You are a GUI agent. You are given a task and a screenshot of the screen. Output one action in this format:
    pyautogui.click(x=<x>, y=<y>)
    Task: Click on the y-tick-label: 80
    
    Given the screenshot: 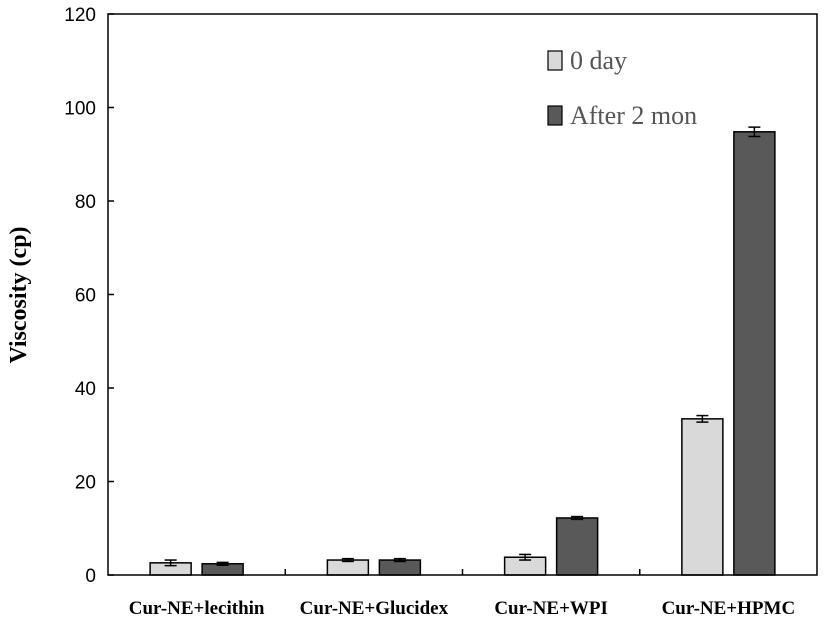 What is the action you would take?
    pyautogui.click(x=85, y=202)
    